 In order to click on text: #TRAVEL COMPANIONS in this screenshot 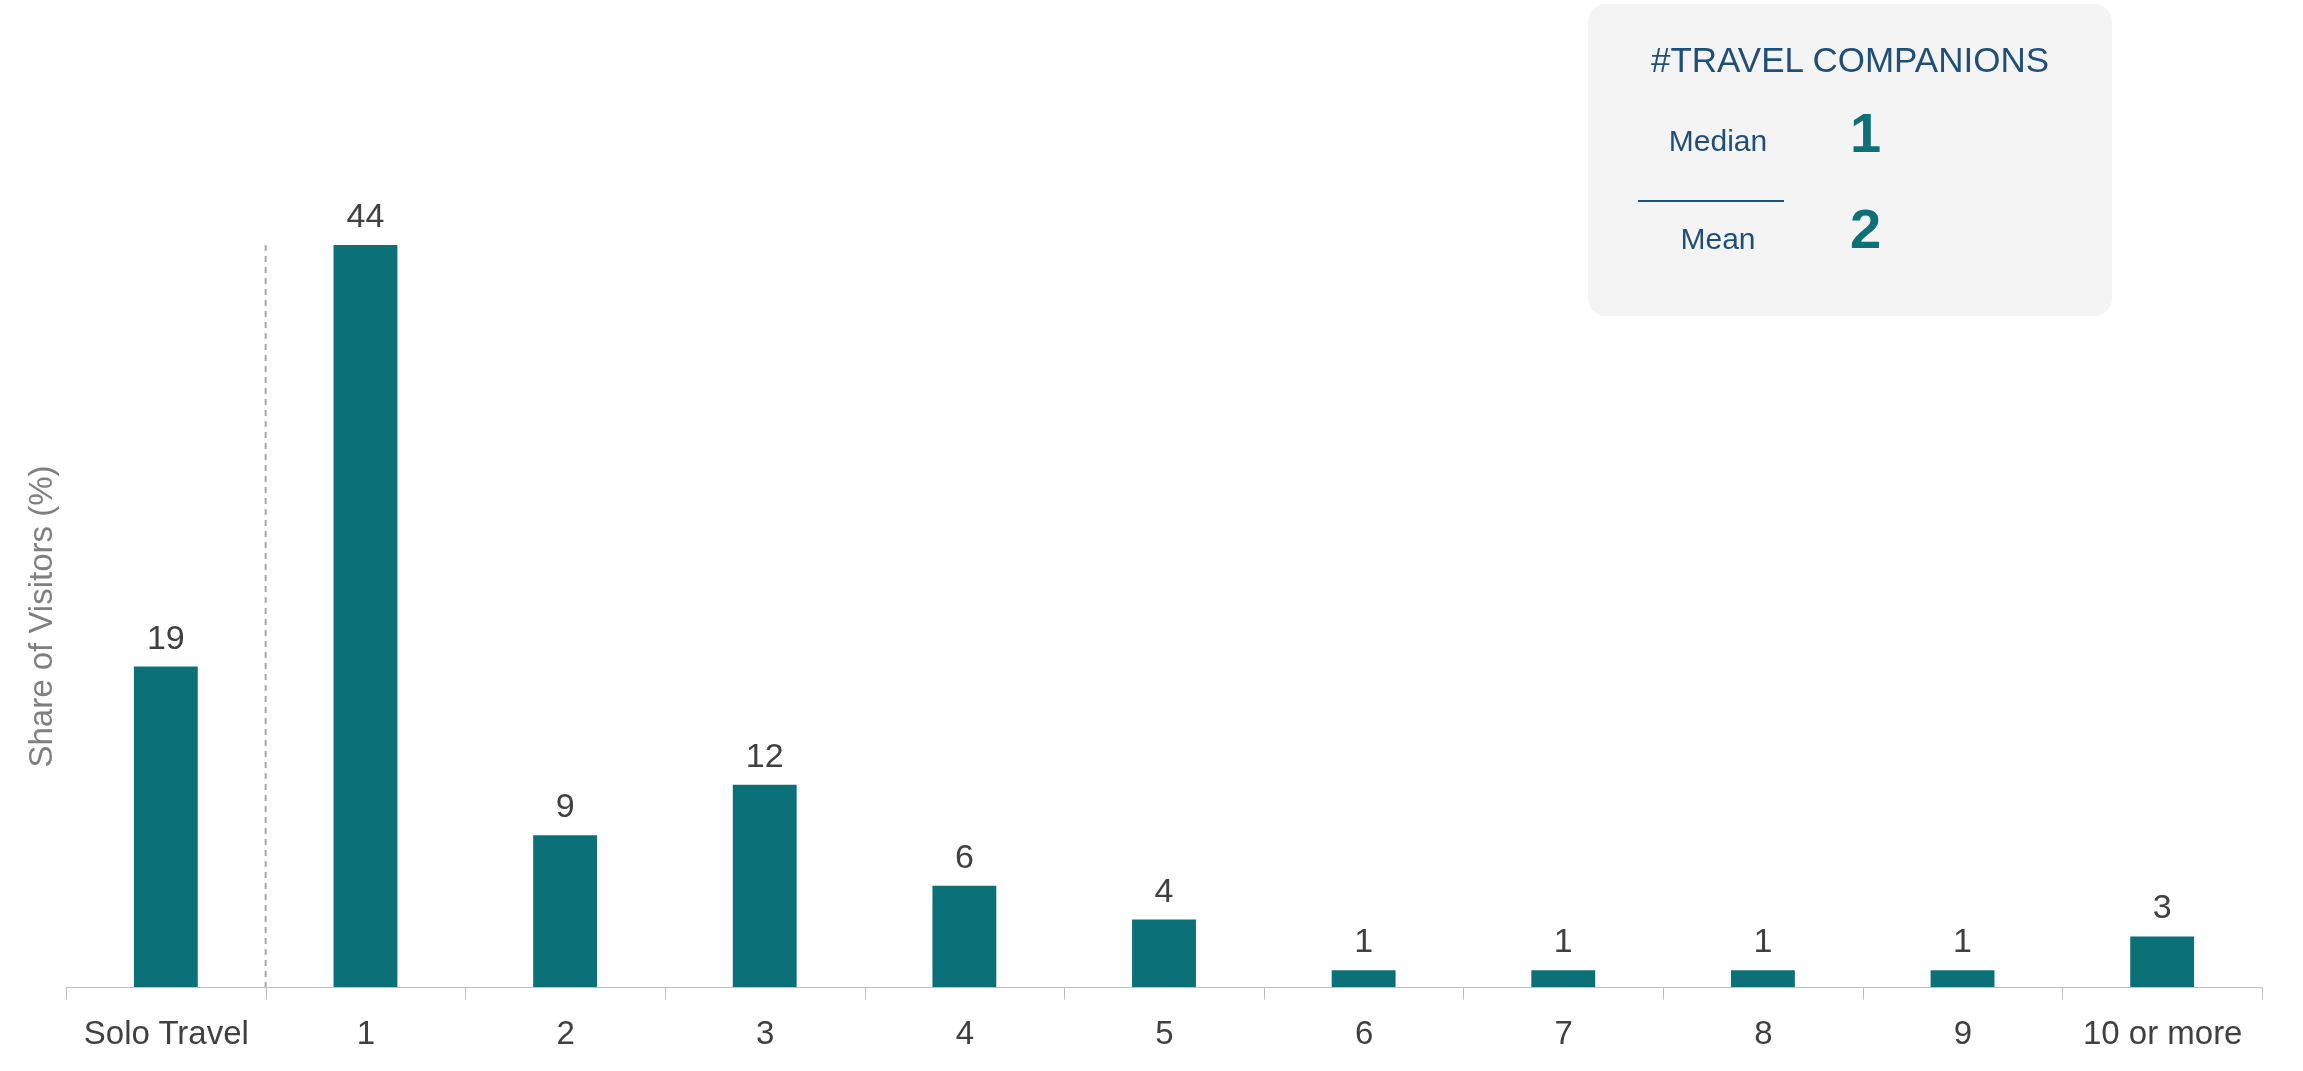, I will do `click(1849, 60)`.